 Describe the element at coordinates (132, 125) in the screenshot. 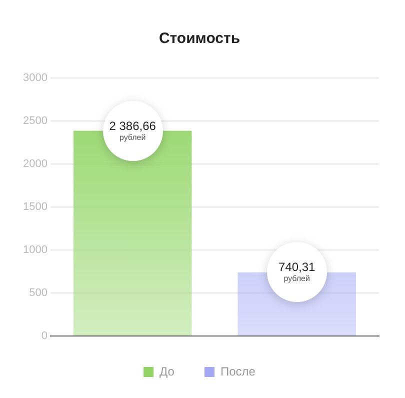

I see `data-label: 2 386,66` at that location.